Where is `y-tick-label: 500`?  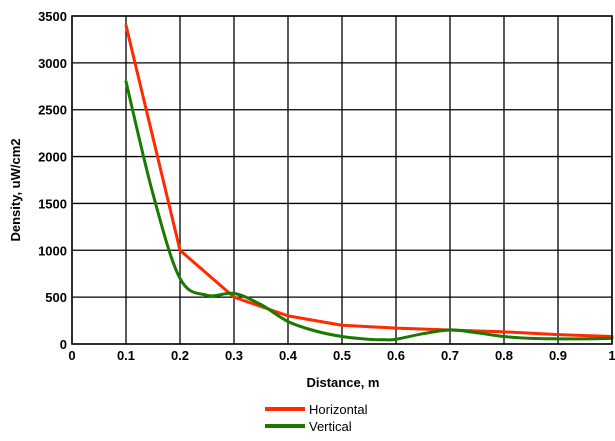 y-tick-label: 500 is located at coordinates (56, 297).